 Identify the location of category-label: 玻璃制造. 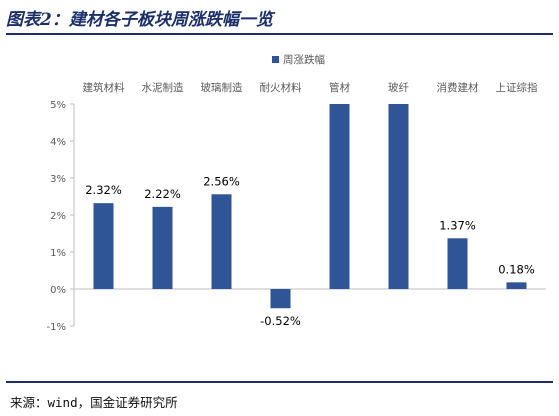
(222, 87).